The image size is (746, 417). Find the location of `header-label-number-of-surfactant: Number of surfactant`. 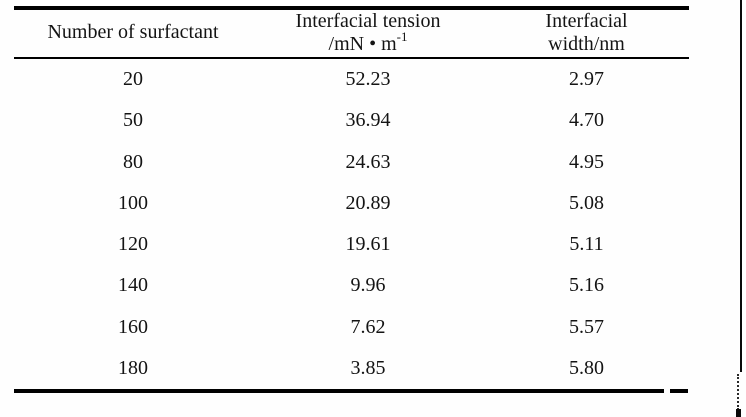

header-label-number-of-surfactant: Number of surfactant is located at coordinates (133, 32).